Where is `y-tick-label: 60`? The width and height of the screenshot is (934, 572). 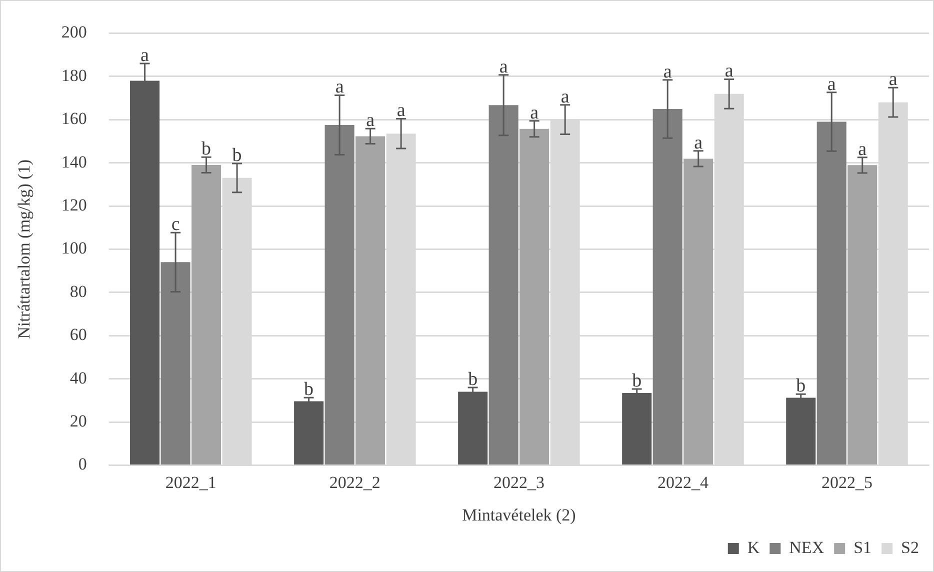
y-tick-label: 60 is located at coordinates (78, 334).